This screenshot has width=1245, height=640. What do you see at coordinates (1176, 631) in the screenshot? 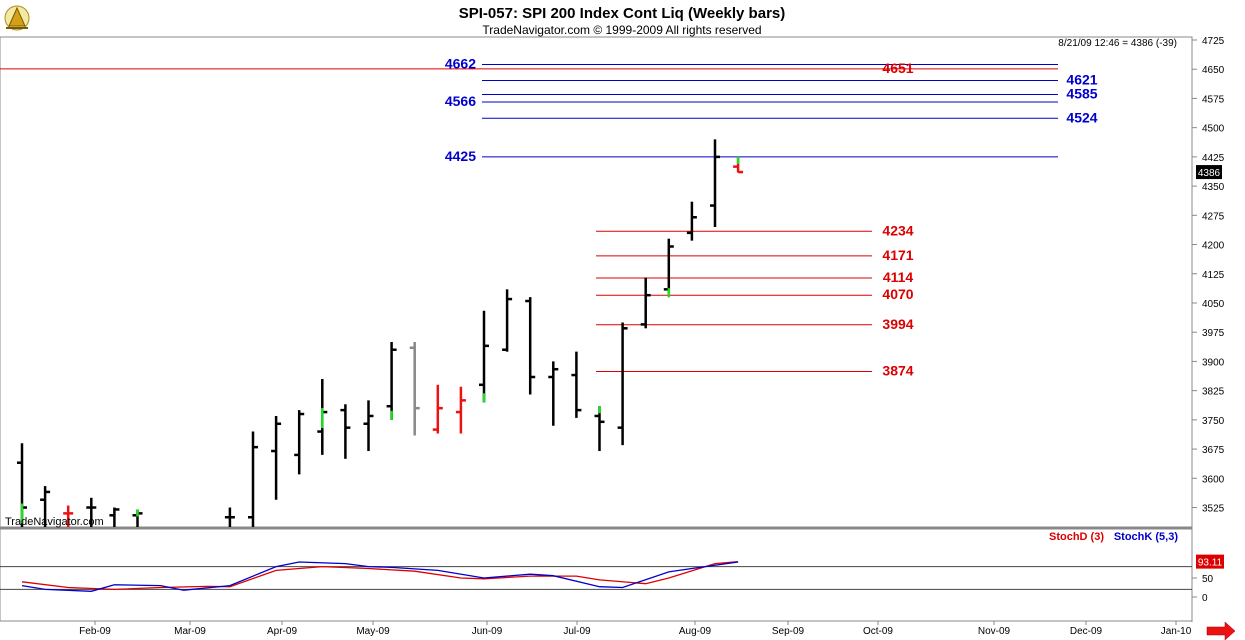
I see `x-tick-label: Jan-10` at bounding box center [1176, 631].